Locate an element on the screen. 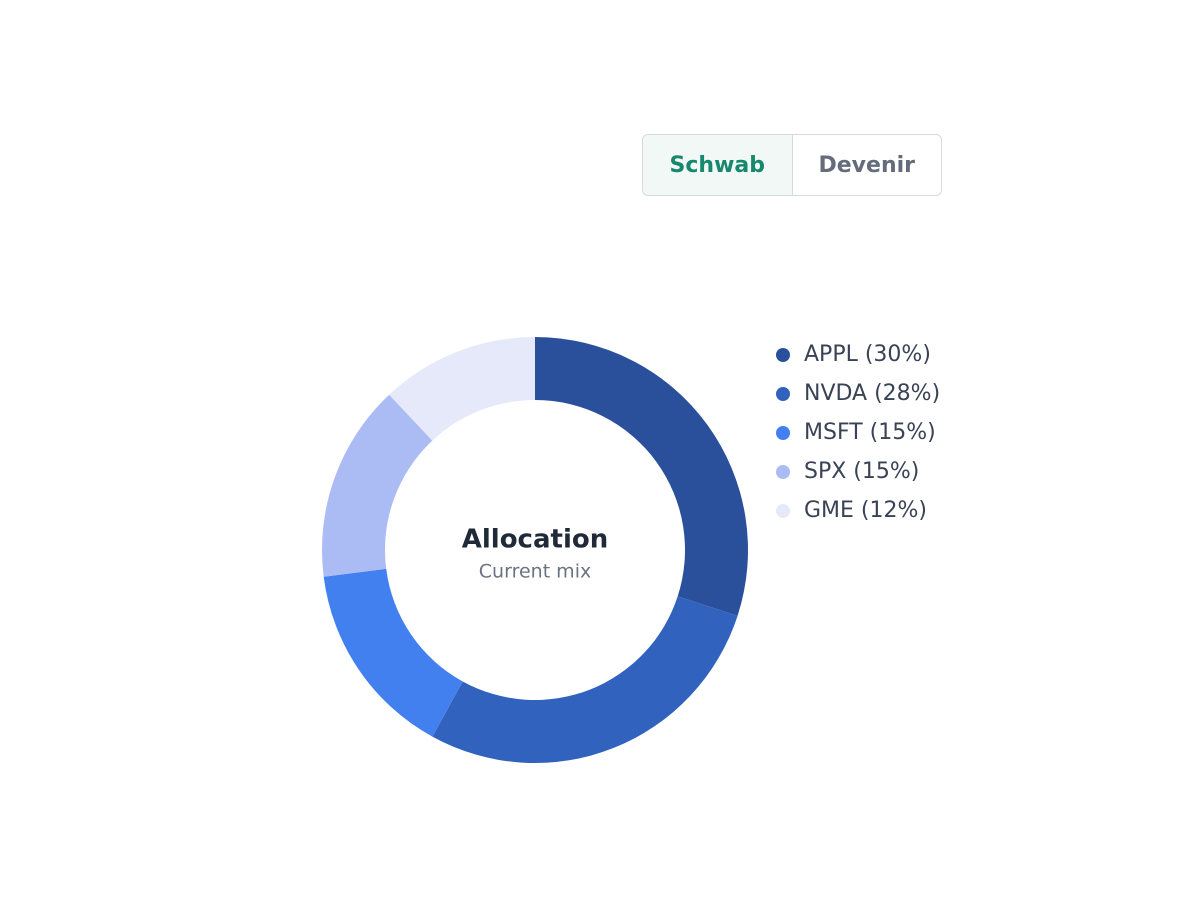  legend-label: SPX (15%) is located at coordinates (861, 471).